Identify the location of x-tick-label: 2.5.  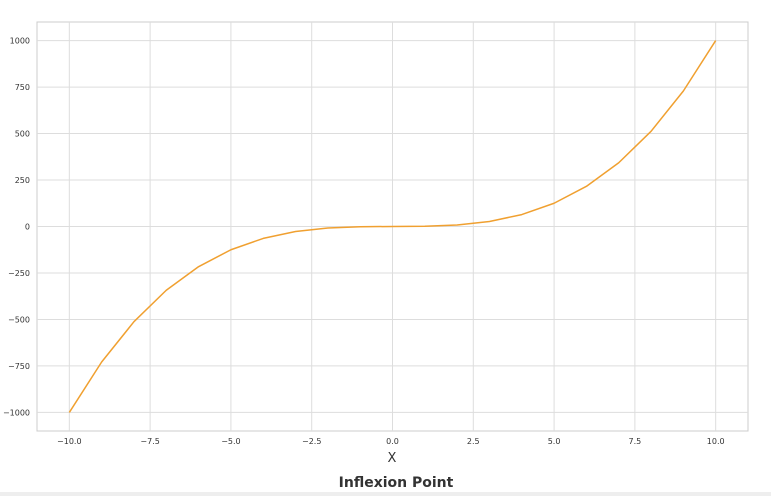
(473, 441).